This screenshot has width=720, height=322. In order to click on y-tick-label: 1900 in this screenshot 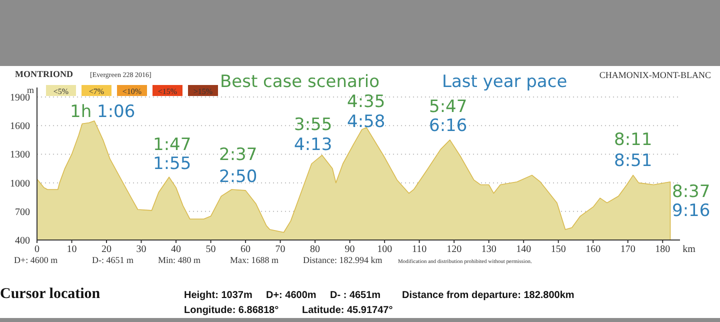, I will do `click(20, 98)`.